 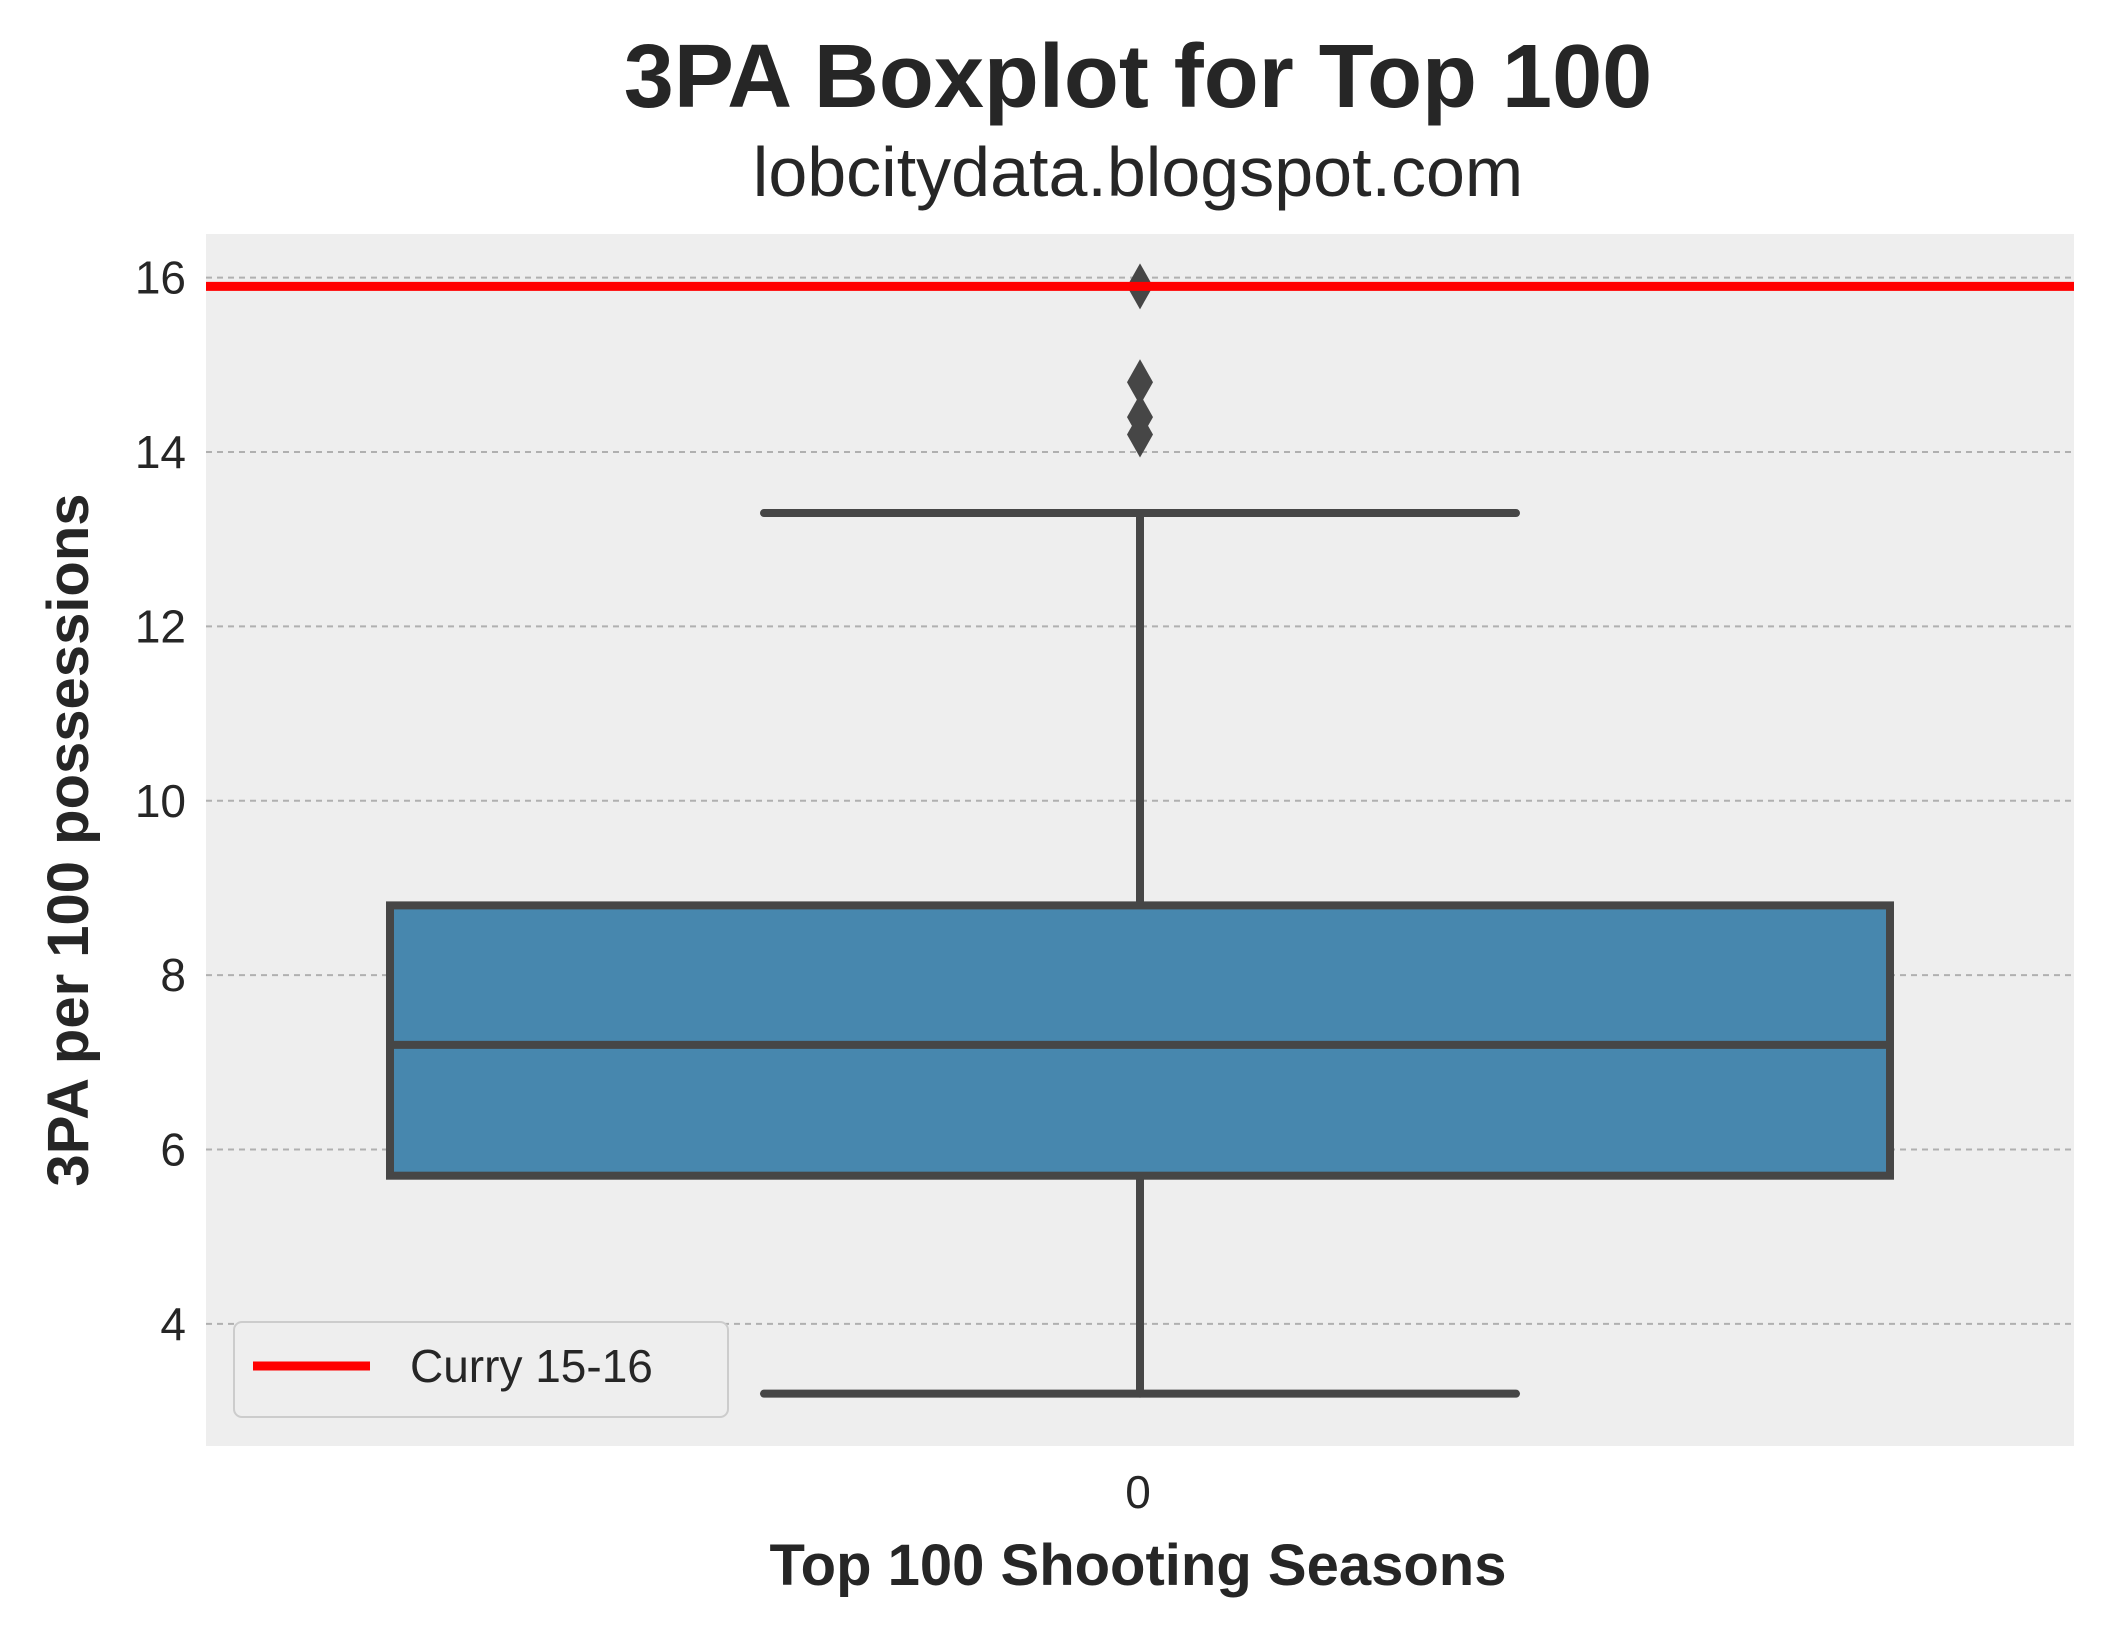 I want to click on y-axis-label: 3PA per 100 possessions, so click(x=68, y=839).